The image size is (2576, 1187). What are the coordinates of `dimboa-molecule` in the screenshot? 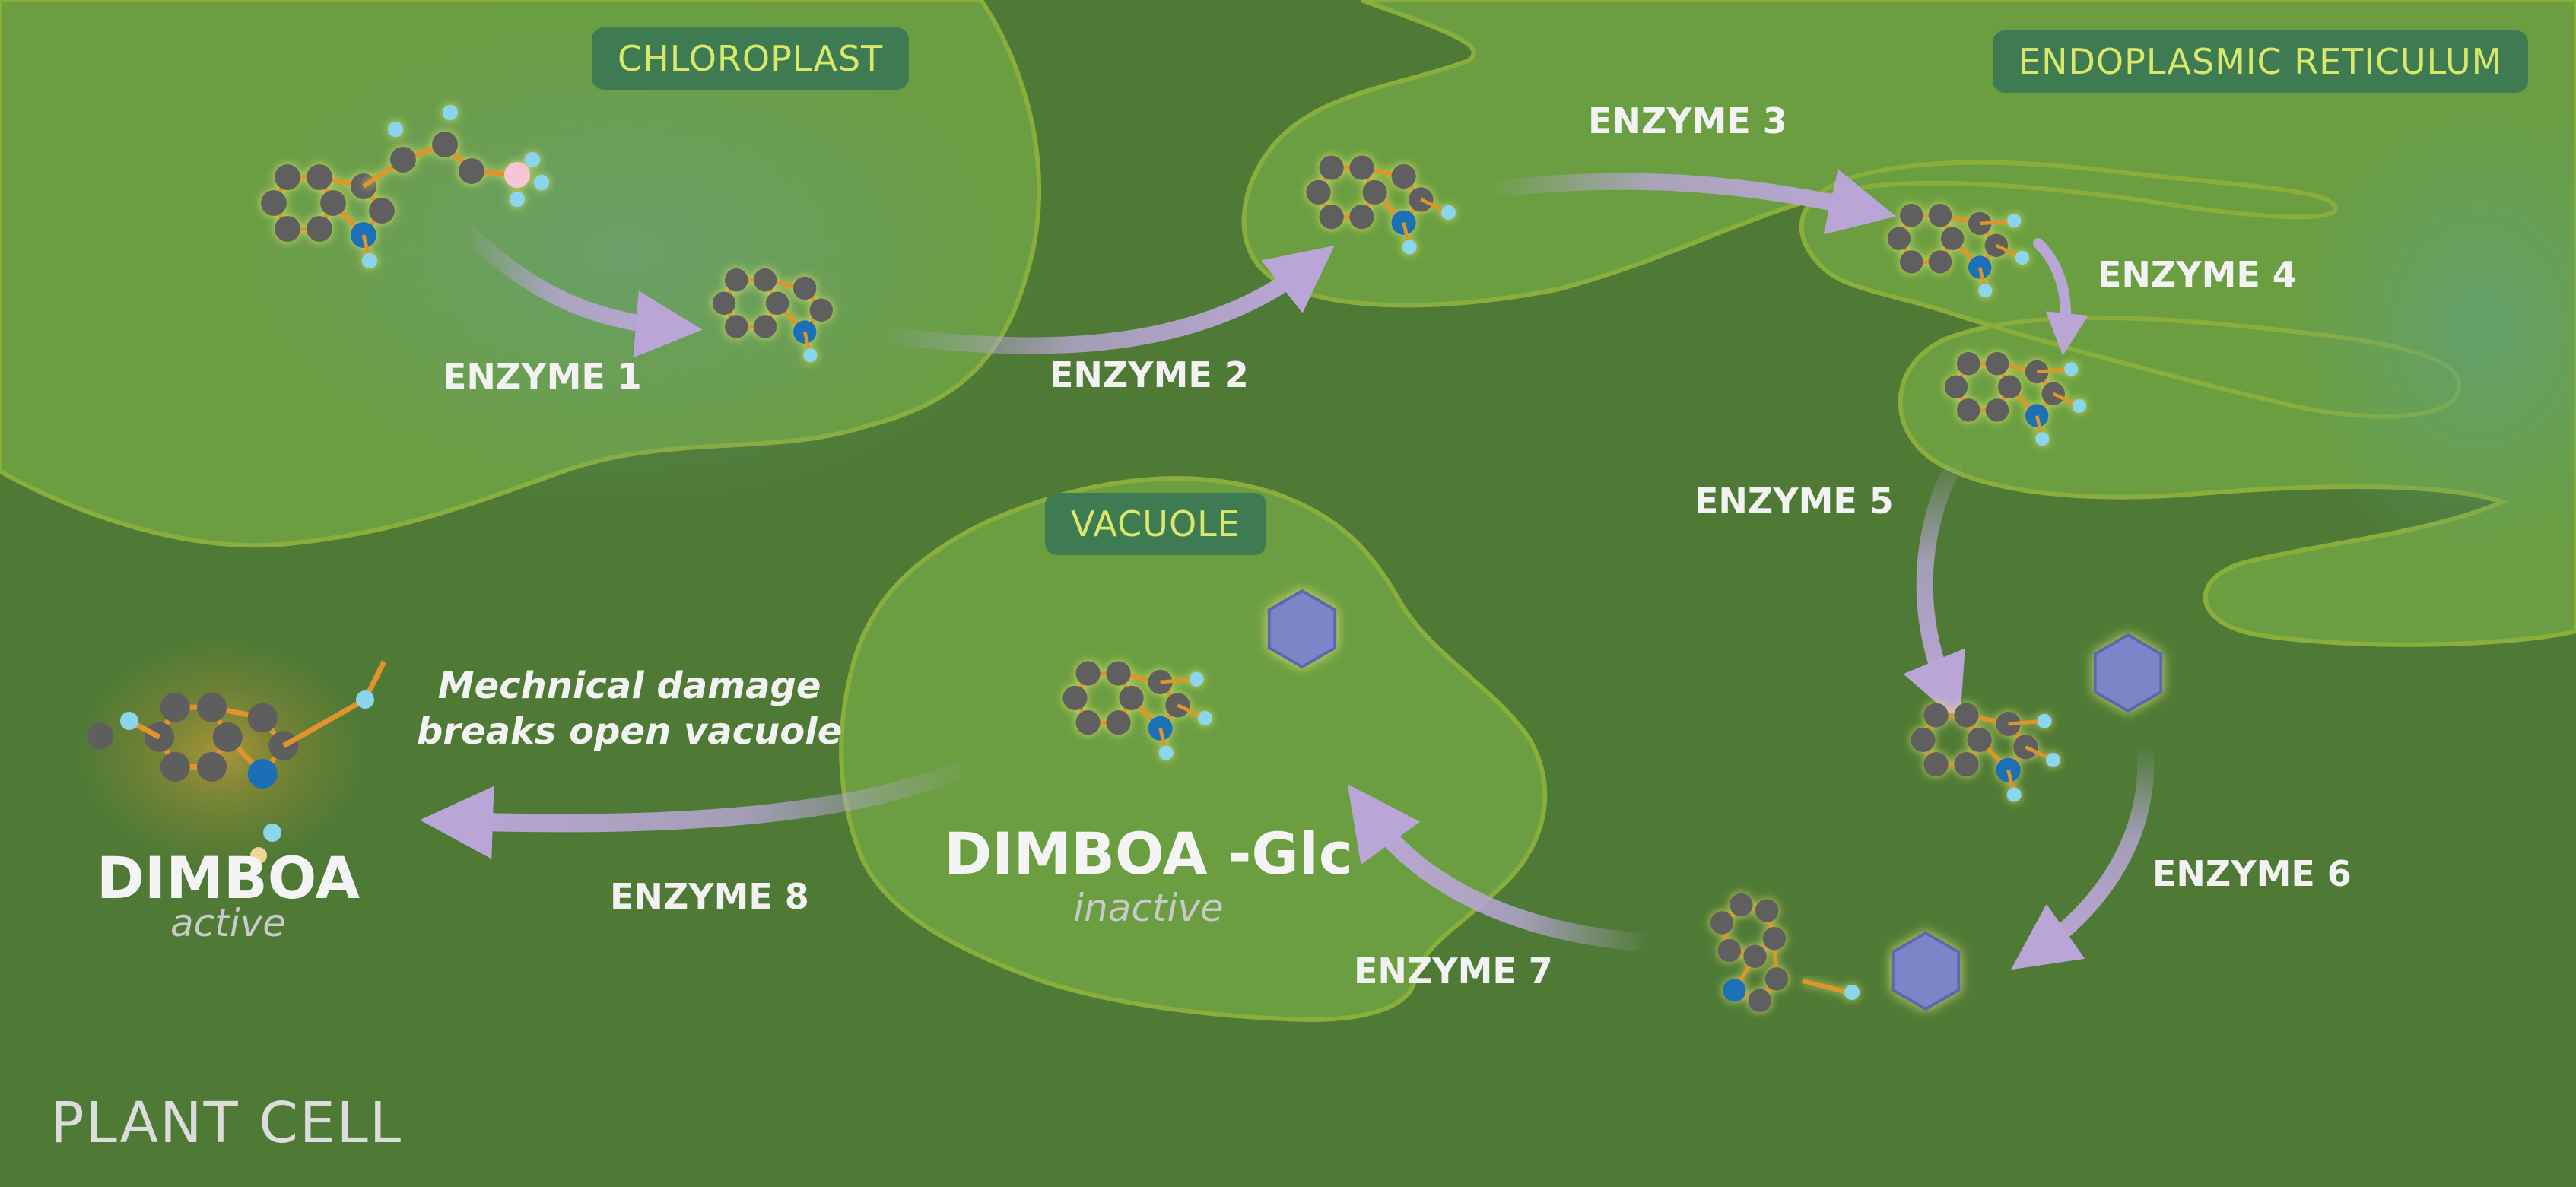 It's located at (237, 762).